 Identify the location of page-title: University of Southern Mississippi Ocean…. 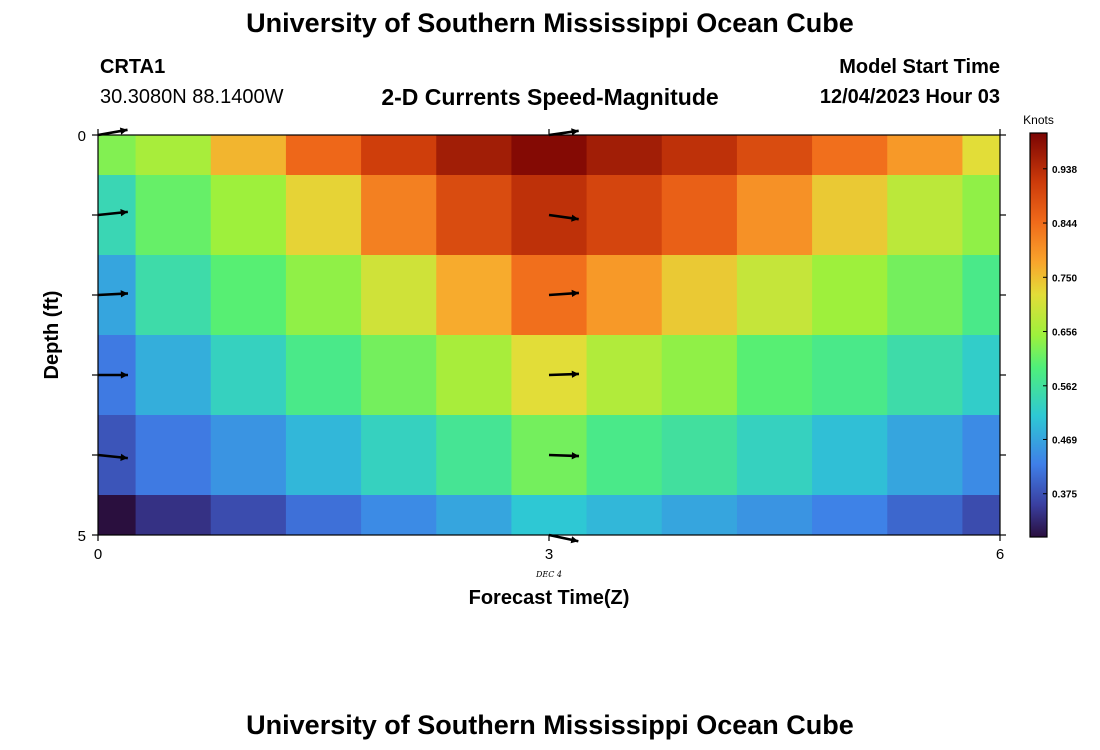
(550, 23).